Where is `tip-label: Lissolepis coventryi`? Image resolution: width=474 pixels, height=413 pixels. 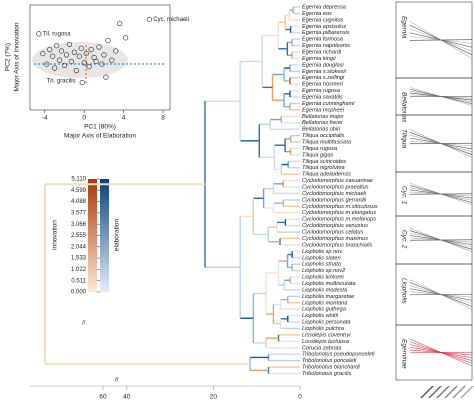 tip-label: Lissolepis coventryi is located at coordinates (326, 335).